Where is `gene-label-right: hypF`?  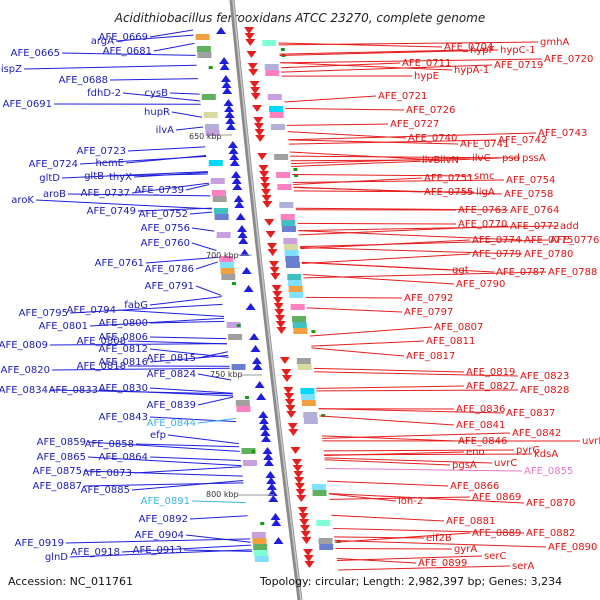
gene-label-right: hypF is located at coordinates (482, 50).